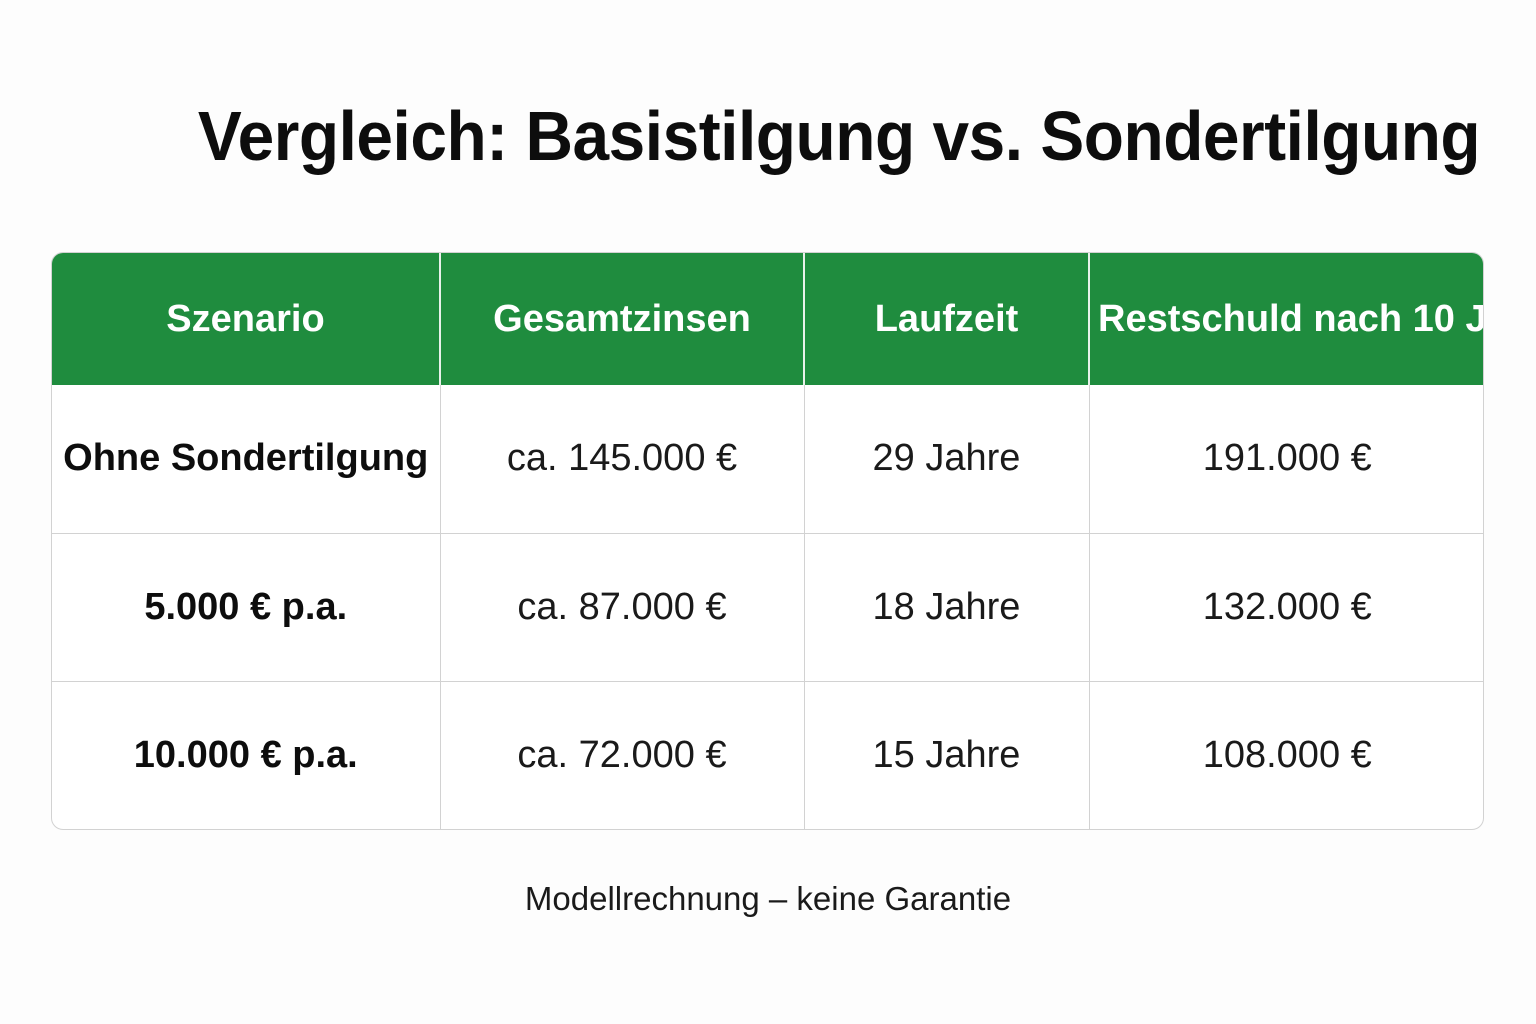 The height and width of the screenshot is (1024, 1536). Describe the element at coordinates (622, 319) in the screenshot. I see `header-gesamtzinsen: Gesamtzinsen` at that location.